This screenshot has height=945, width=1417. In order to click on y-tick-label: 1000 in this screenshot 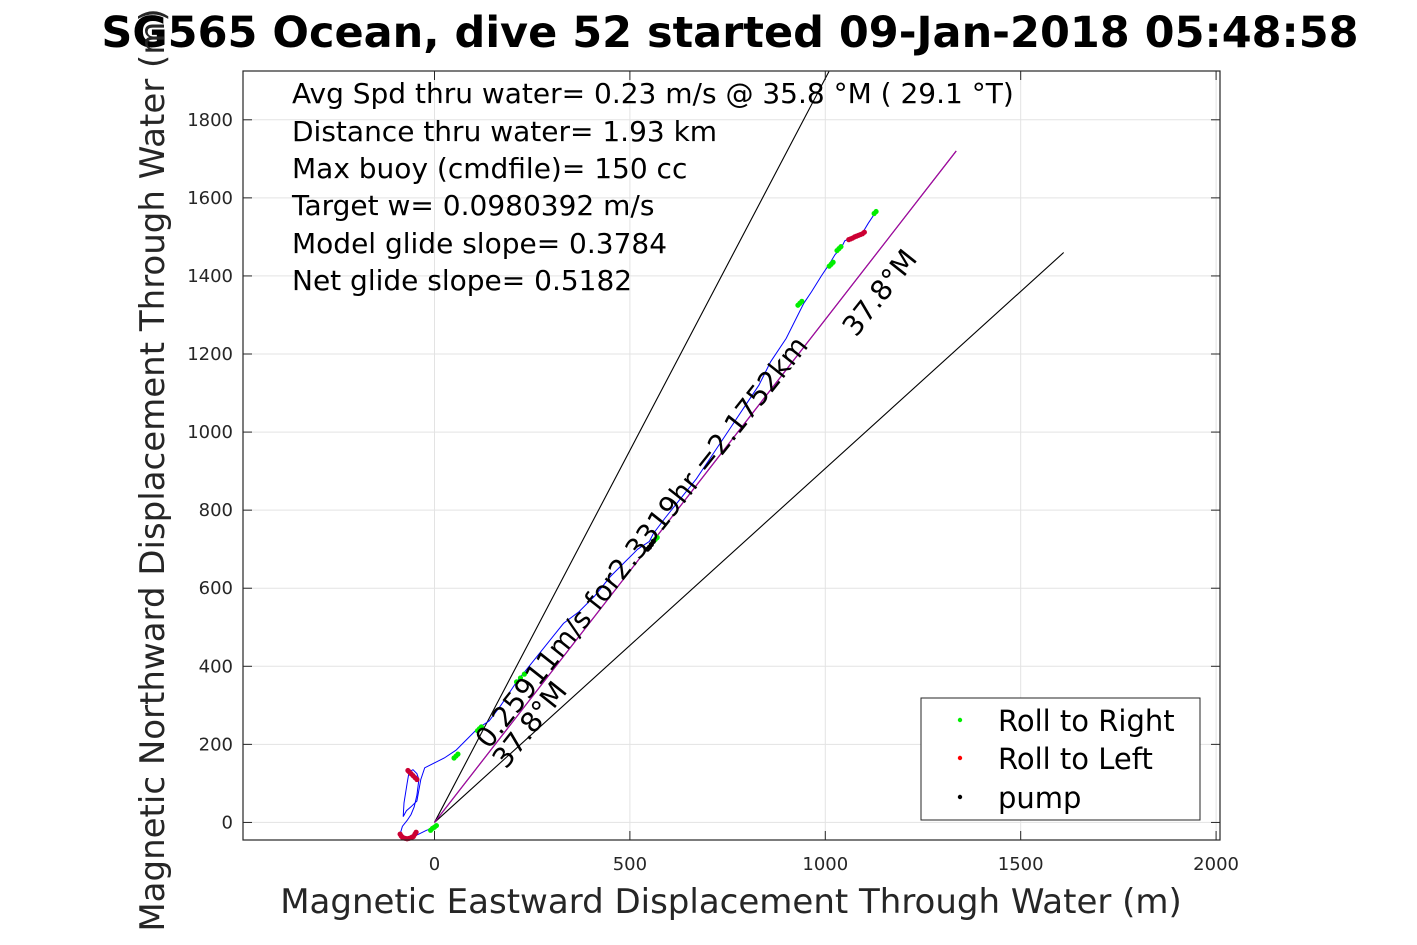, I will do `click(210, 432)`.